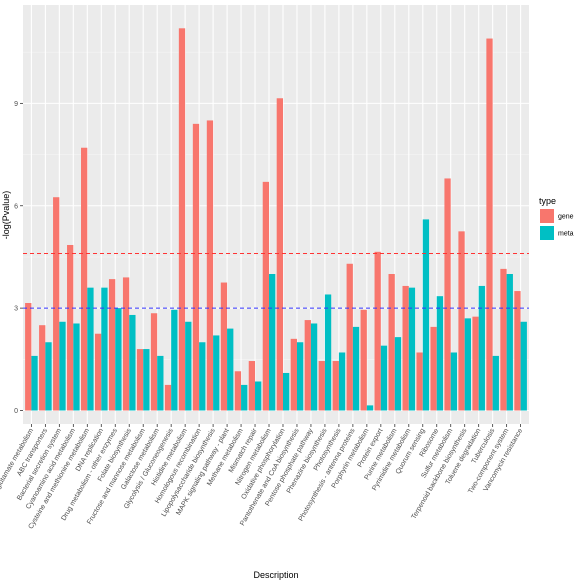 The width and height of the screenshot is (584, 584). I want to click on y-axis-title: -log(Pvalue), so click(6, 215).